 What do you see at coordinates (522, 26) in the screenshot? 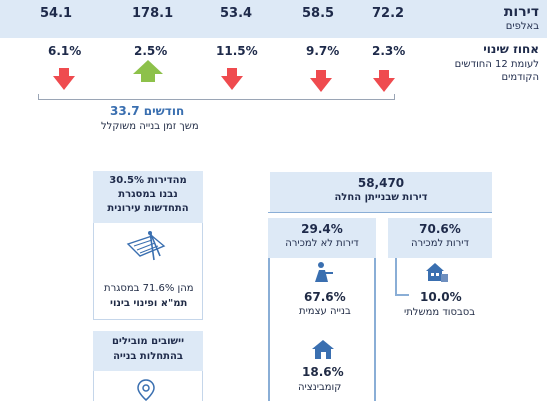
I see `top-subtitle: באלפים` at bounding box center [522, 26].